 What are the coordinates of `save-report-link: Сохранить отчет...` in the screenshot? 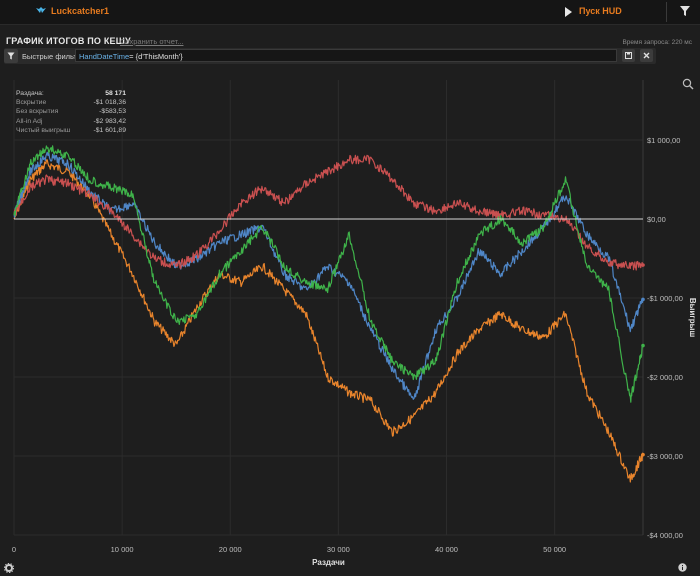 It's located at (152, 41).